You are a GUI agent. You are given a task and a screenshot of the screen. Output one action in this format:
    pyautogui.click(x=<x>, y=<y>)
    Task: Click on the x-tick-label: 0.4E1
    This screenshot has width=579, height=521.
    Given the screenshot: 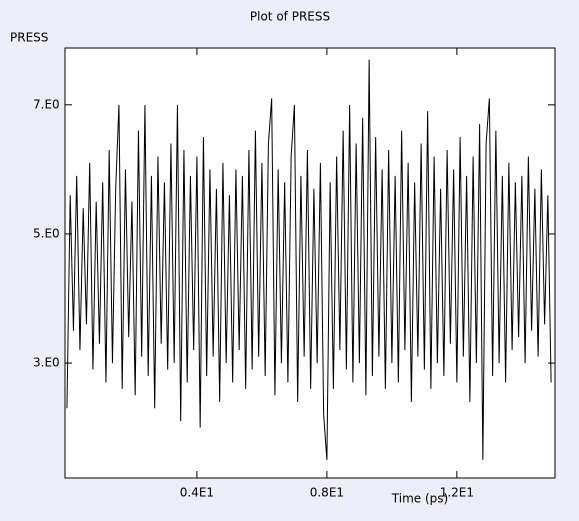 What is the action you would take?
    pyautogui.click(x=197, y=493)
    